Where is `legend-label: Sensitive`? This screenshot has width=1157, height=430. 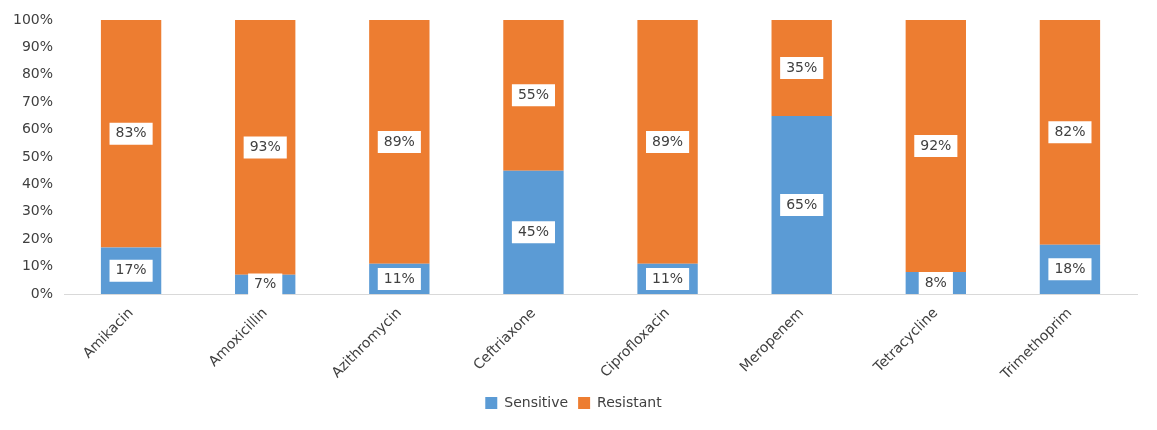
legend-label: Sensitive is located at coordinates (536, 401).